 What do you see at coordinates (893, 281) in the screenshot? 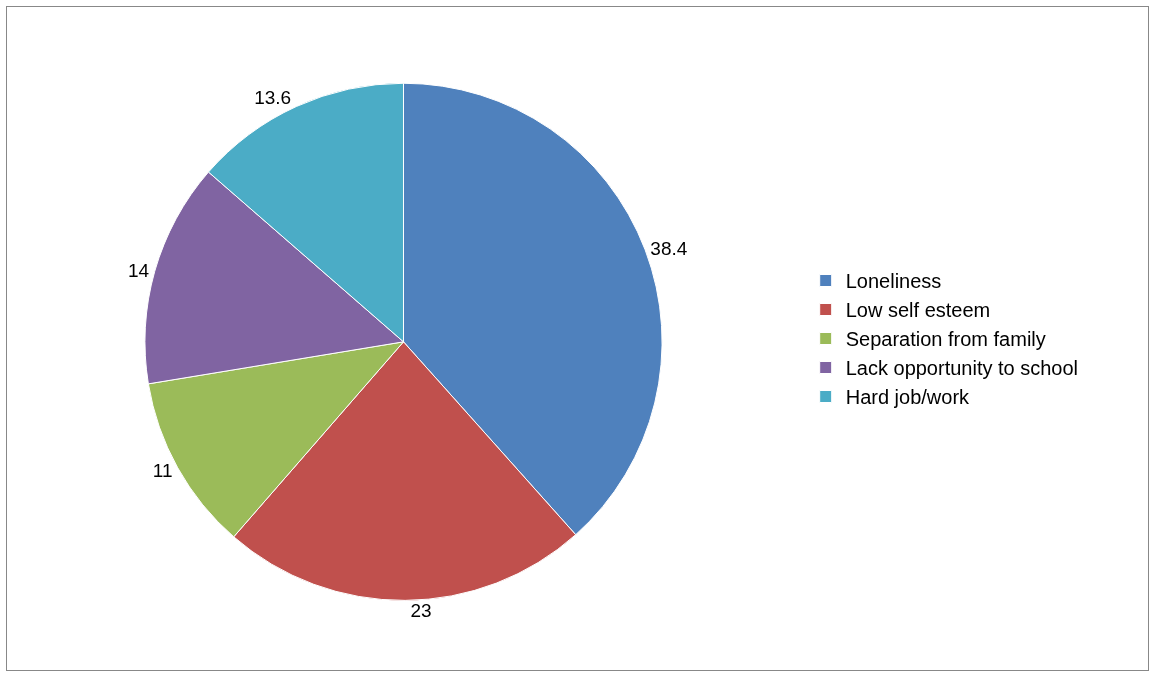
I see `legend-label: Loneliness` at bounding box center [893, 281].